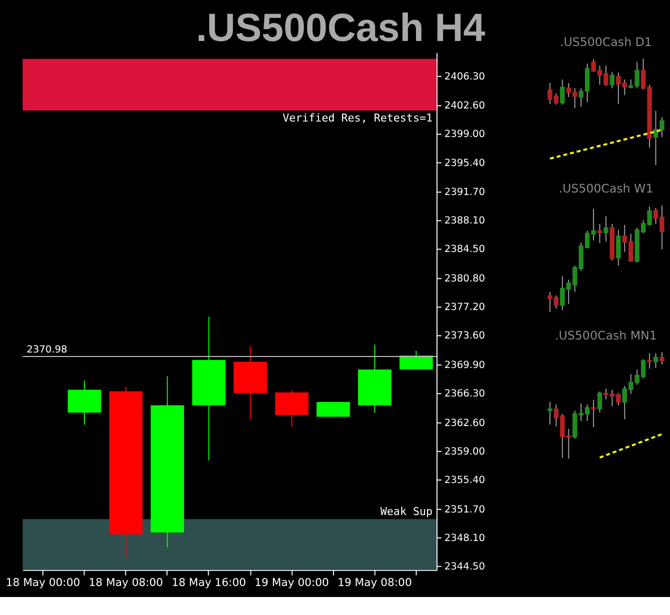 The image size is (670, 615). I want to click on chart-title: .US500Cash D1, so click(606, 41).